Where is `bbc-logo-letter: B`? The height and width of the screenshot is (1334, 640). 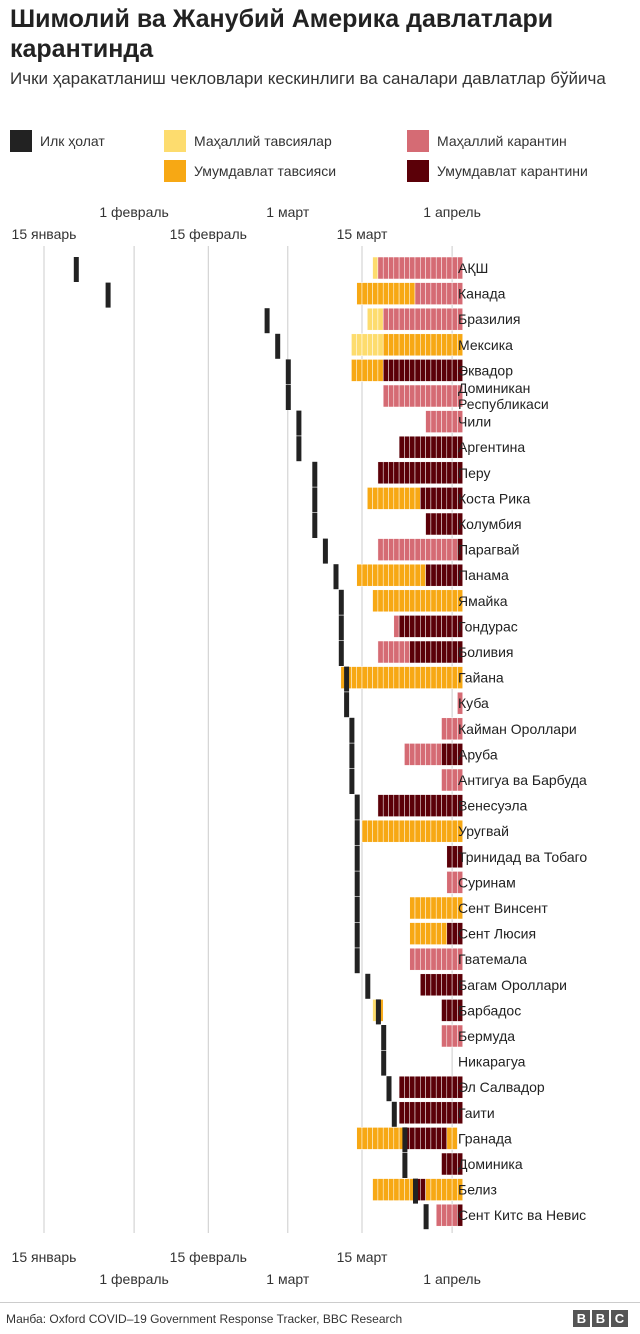
bbc-logo-letter: B is located at coordinates (600, 1318).